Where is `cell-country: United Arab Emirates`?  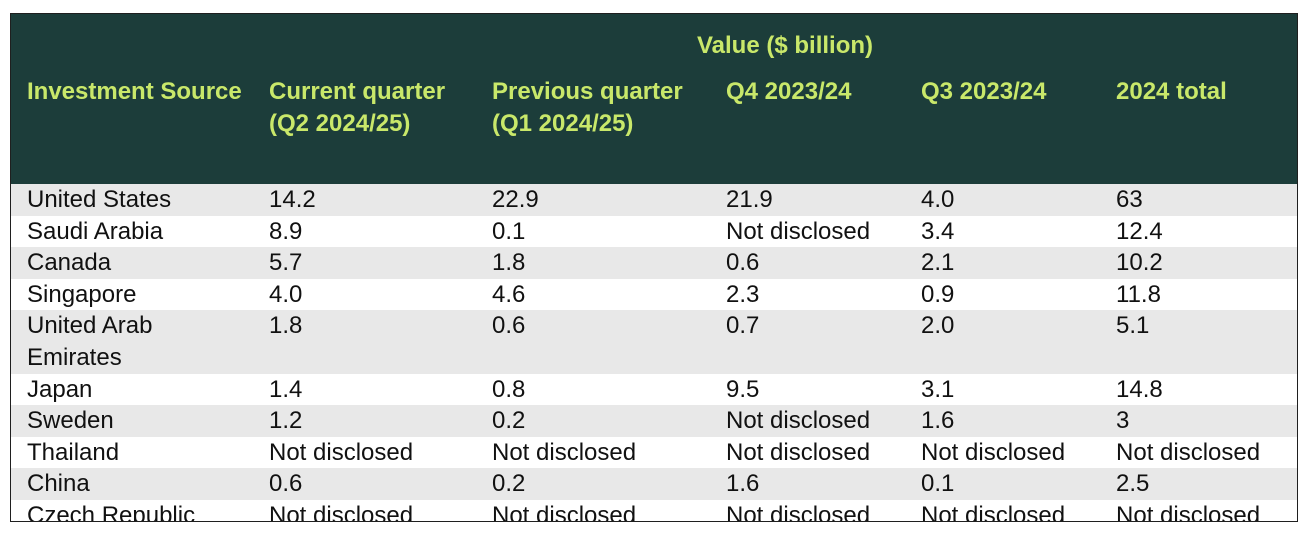 cell-country: United Arab Emirates is located at coordinates (132, 342).